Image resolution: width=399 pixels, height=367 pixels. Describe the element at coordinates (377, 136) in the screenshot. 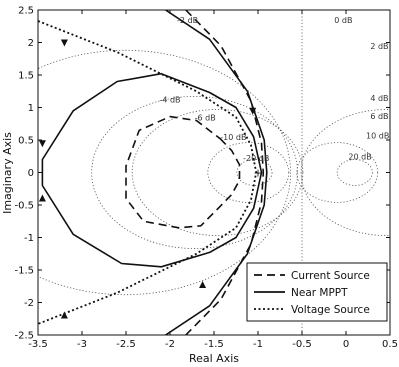

I see `db-annotation: 10 dB` at that location.